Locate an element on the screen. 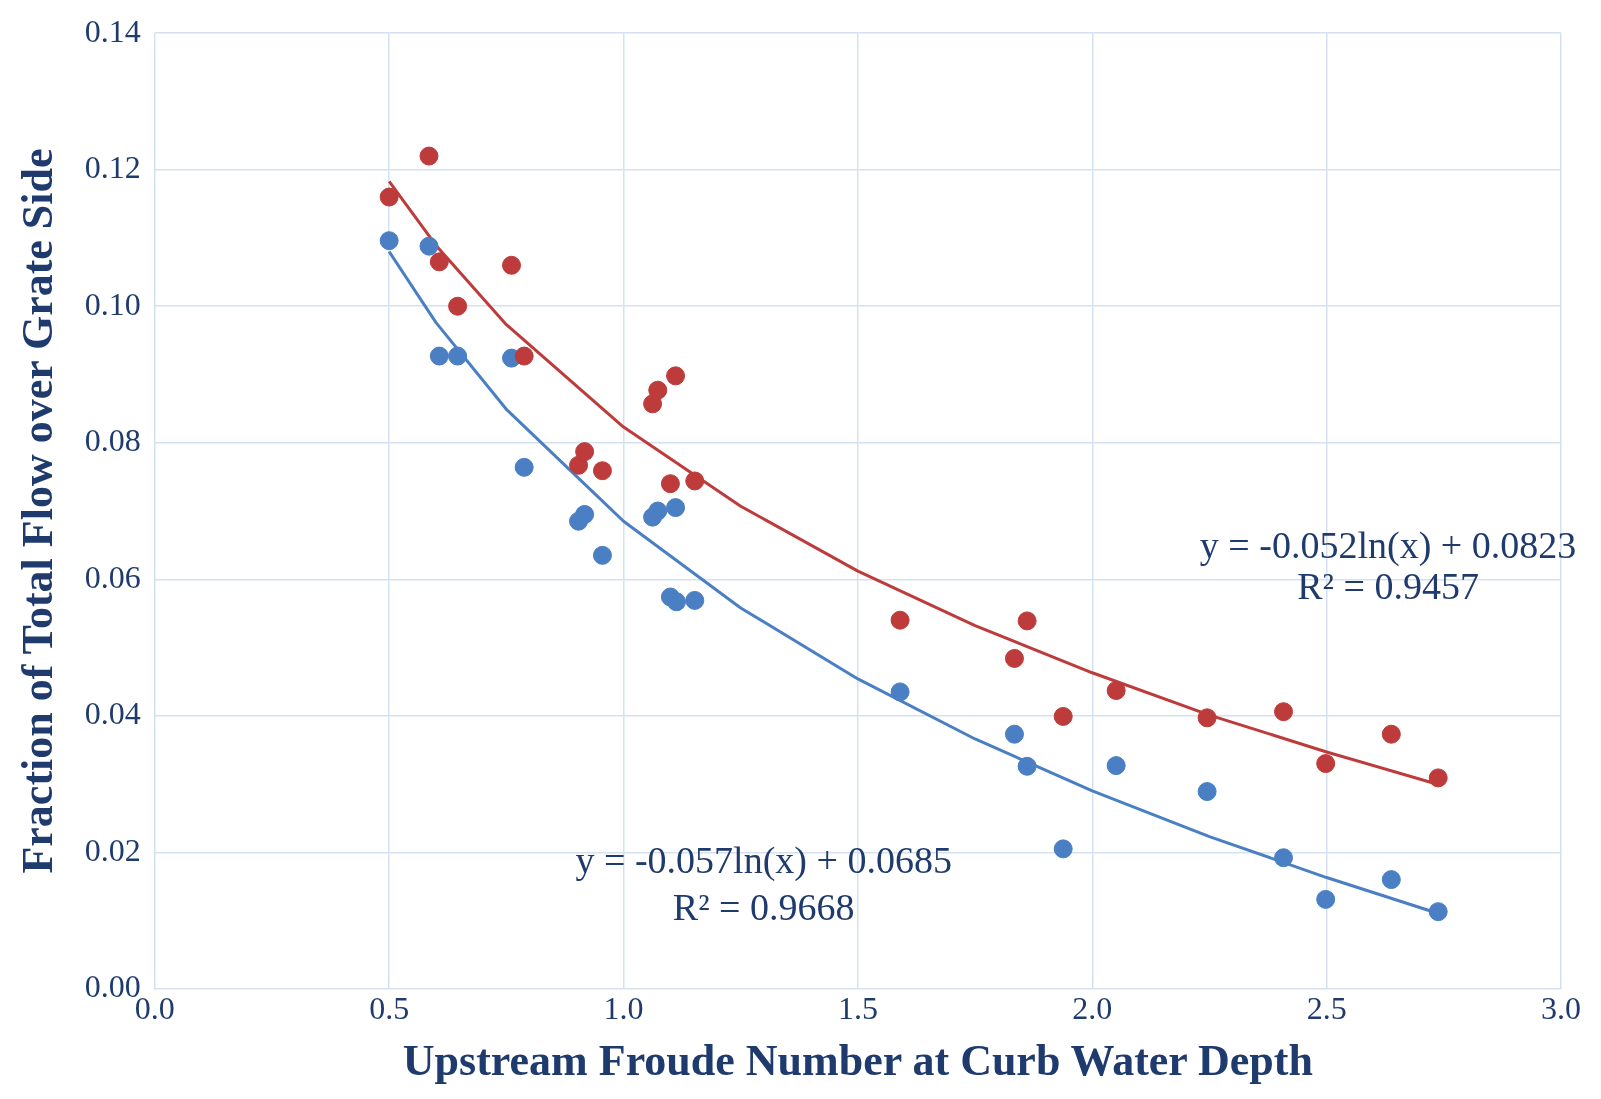  x-axis-title: Upstream Froude Number at Curb Water Depth is located at coordinates (857, 1060).